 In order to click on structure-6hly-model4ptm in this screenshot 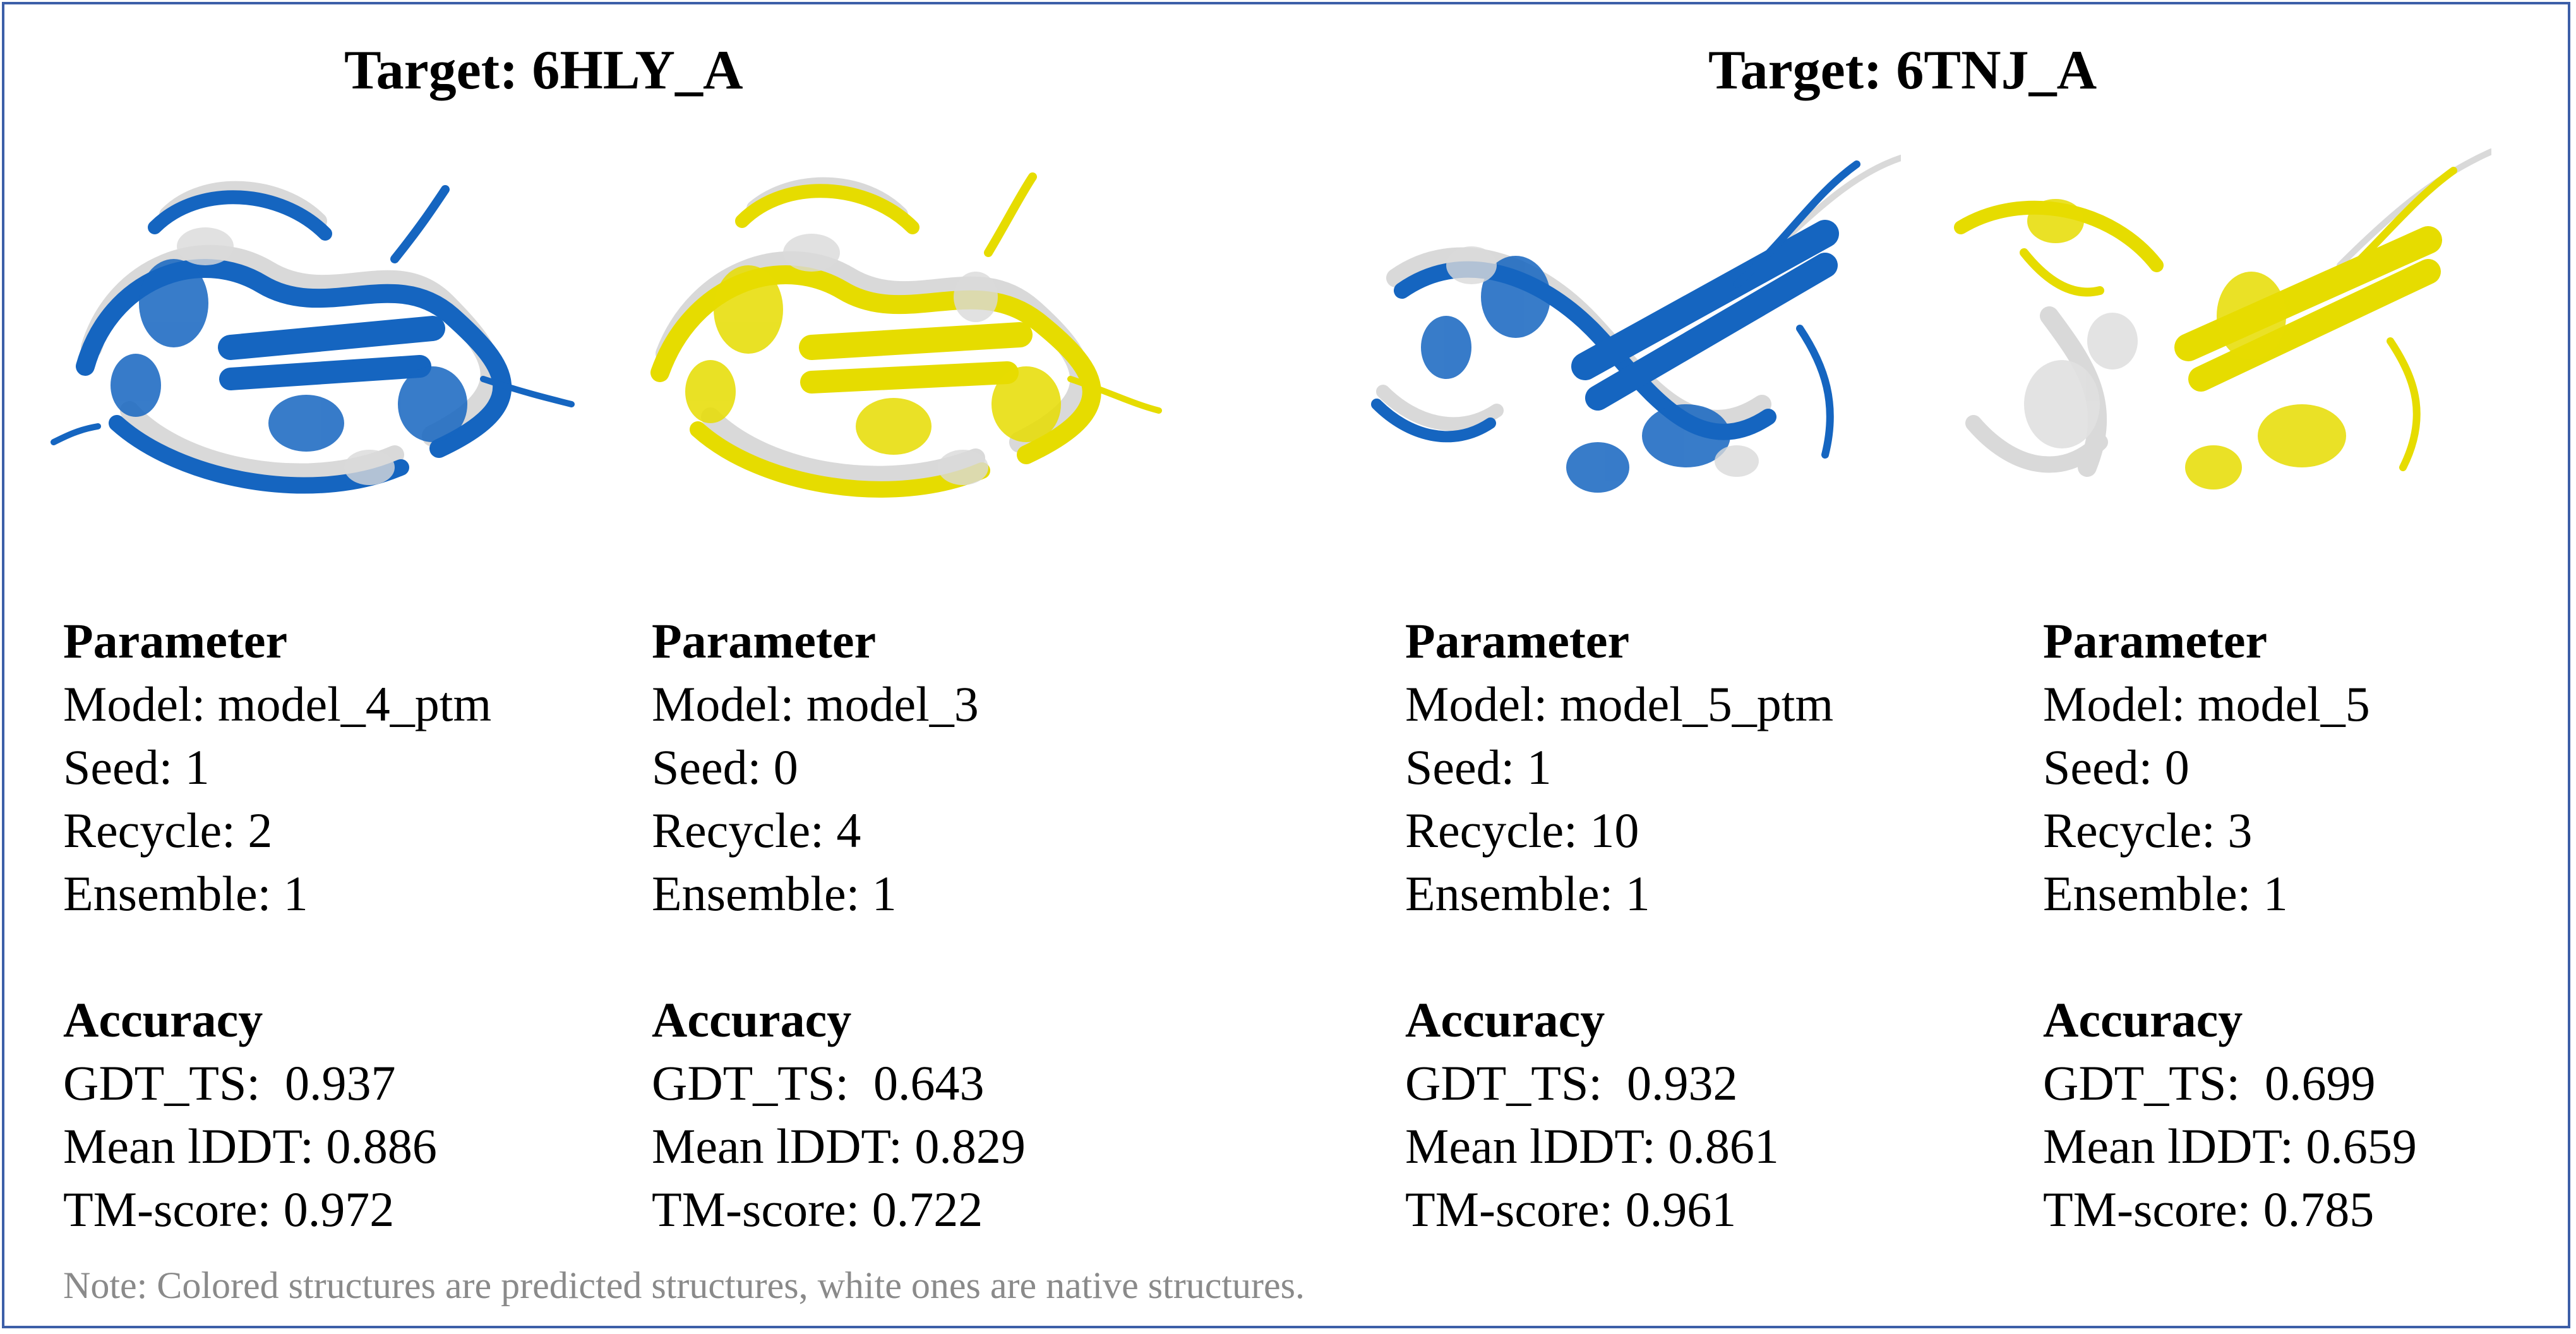, I will do `click(312, 335)`.